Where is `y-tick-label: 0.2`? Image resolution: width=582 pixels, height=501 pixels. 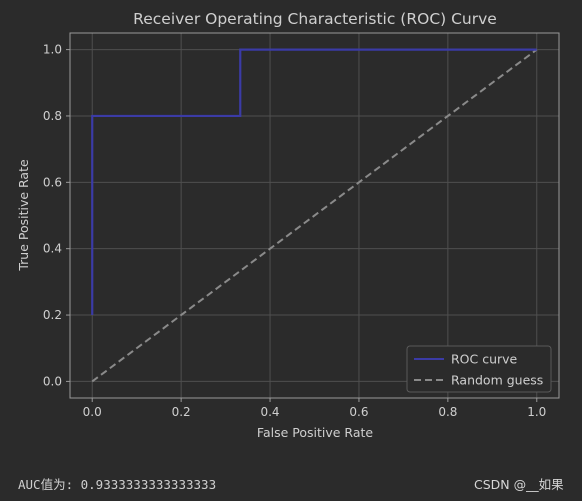
y-tick-label: 0.2 is located at coordinates (52, 315).